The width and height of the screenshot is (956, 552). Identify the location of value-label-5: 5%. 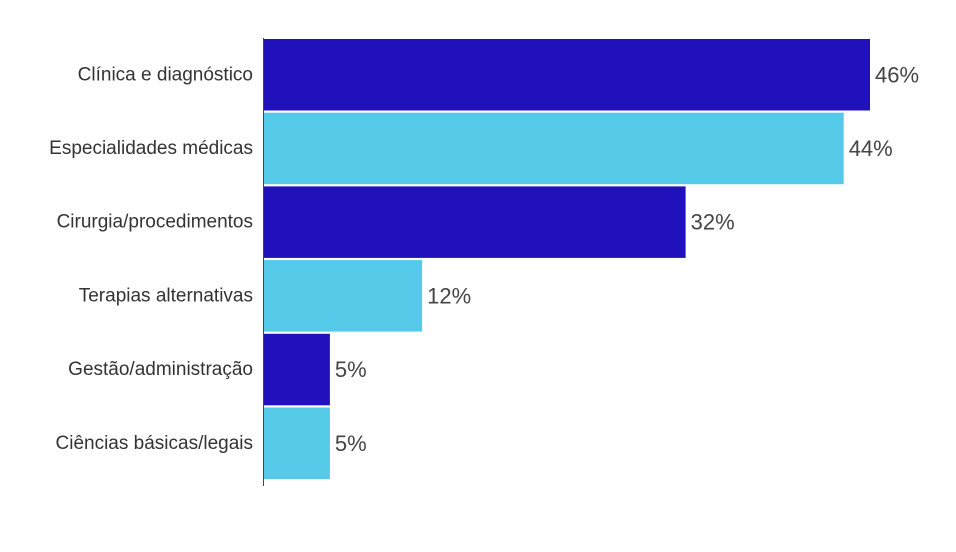
(351, 443).